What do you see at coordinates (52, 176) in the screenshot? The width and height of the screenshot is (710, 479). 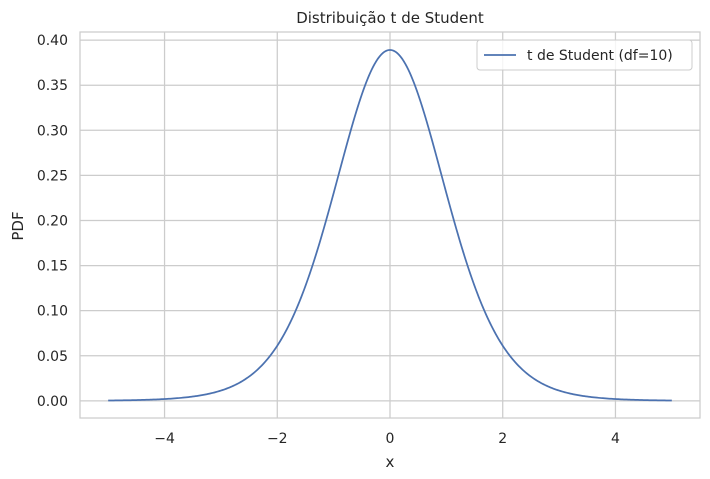 I see `y-tick-label: 0.25` at bounding box center [52, 176].